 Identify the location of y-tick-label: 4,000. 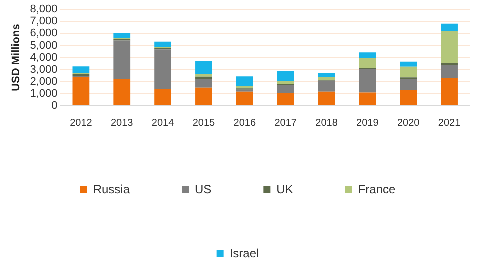
(44, 58).